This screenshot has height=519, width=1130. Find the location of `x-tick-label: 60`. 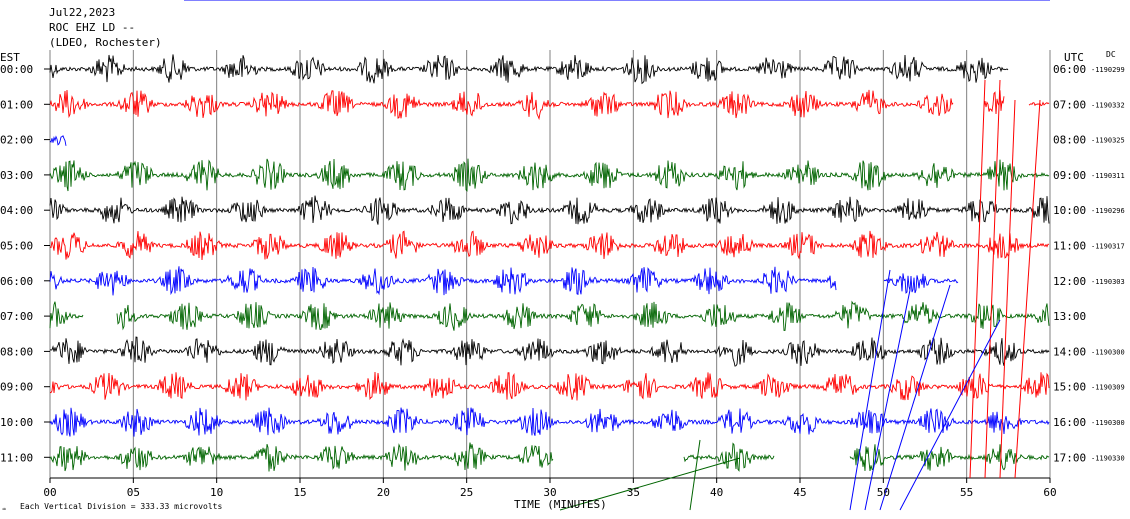

x-tick-label: 60 is located at coordinates (1049, 492).